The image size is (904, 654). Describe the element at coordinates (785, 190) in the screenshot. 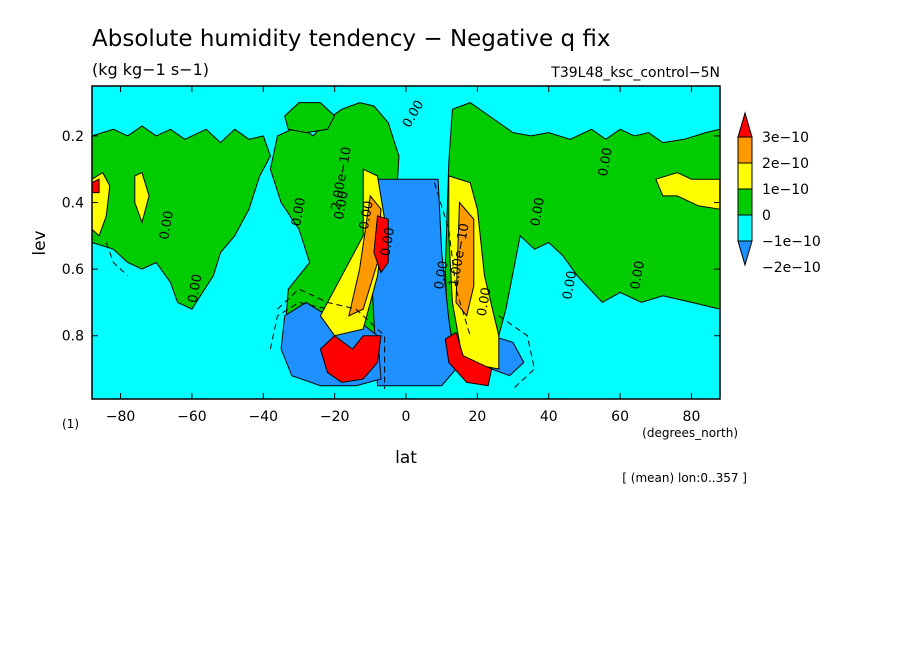

I see `colorbar-label: 1e−10` at that location.